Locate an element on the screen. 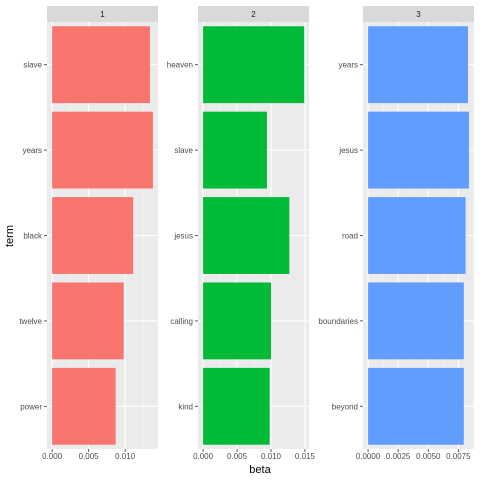  y-tick-label: kind is located at coordinates (185, 406).